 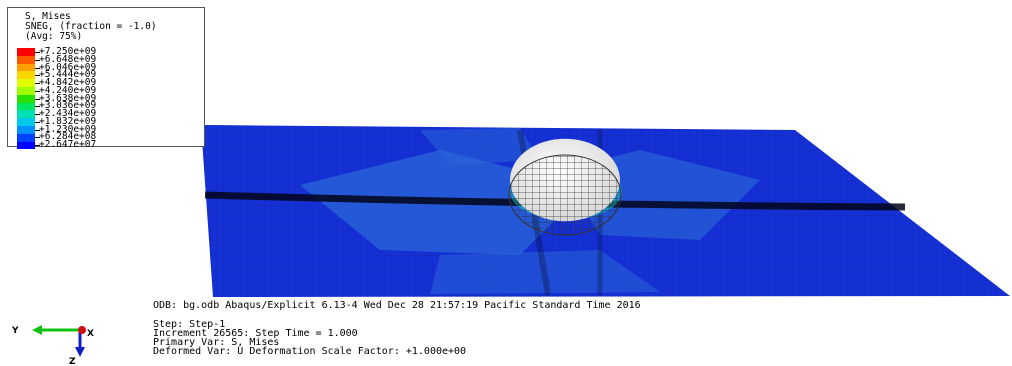 What do you see at coordinates (68, 144) in the screenshot?
I see `legend-value-label: +2.647e+07` at bounding box center [68, 144].